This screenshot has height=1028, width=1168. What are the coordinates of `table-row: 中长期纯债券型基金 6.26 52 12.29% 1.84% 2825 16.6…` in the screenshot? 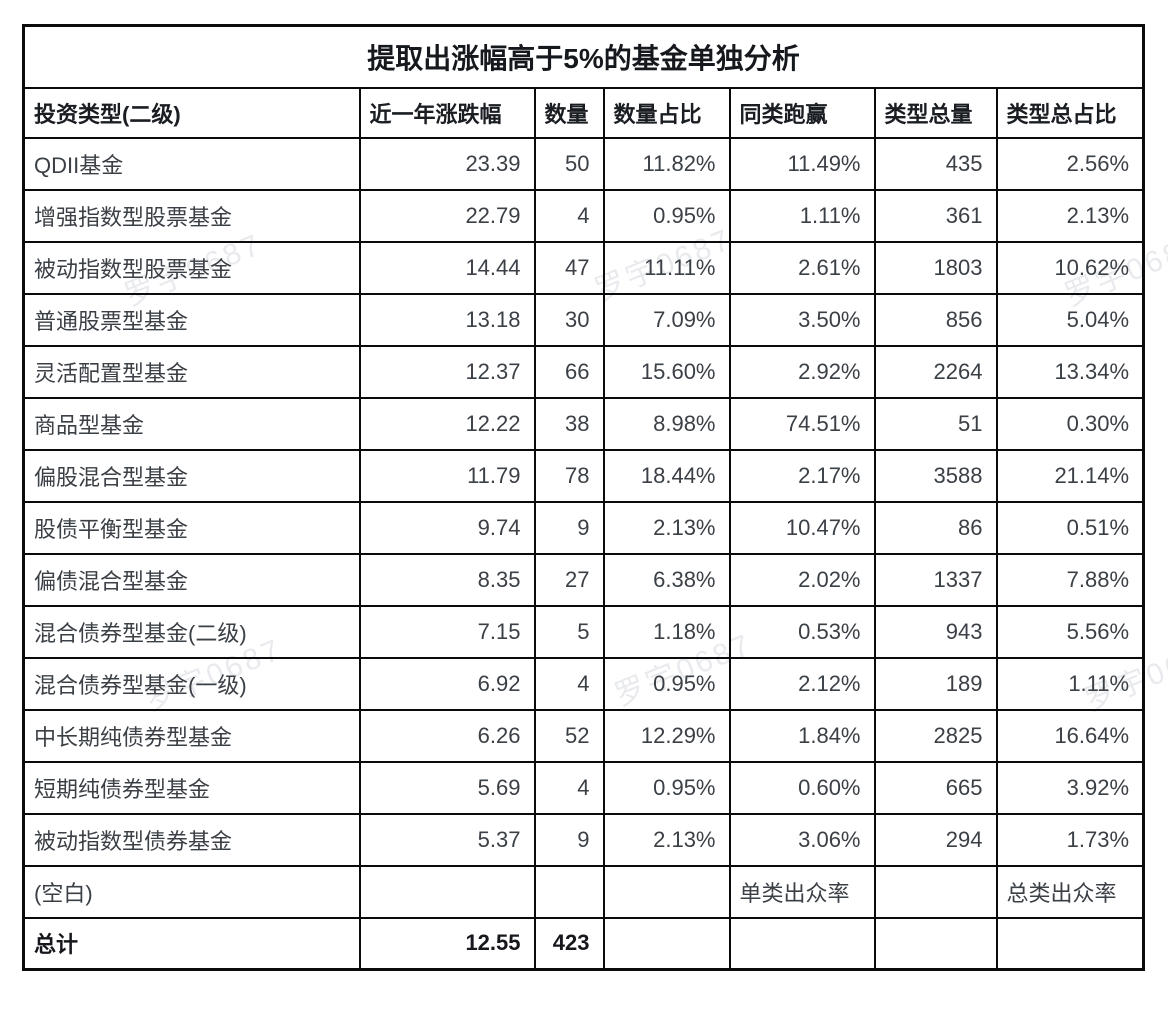 It's located at (583, 735).